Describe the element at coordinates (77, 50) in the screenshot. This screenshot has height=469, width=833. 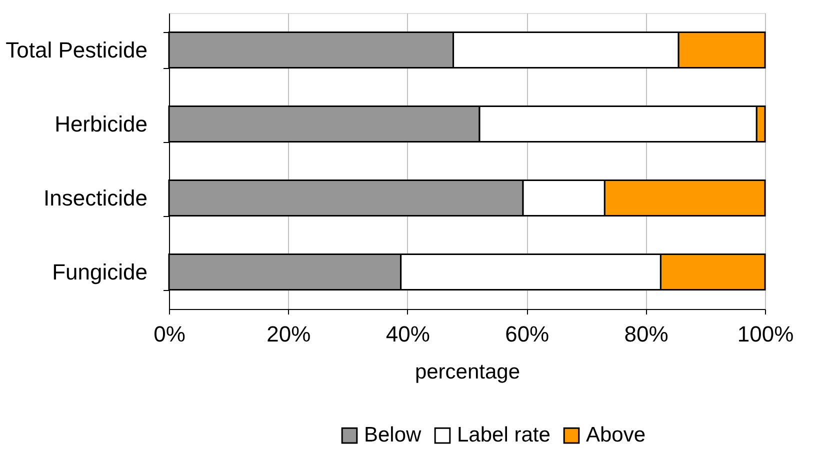
I see `y-tick-label: Total Pesticide` at that location.